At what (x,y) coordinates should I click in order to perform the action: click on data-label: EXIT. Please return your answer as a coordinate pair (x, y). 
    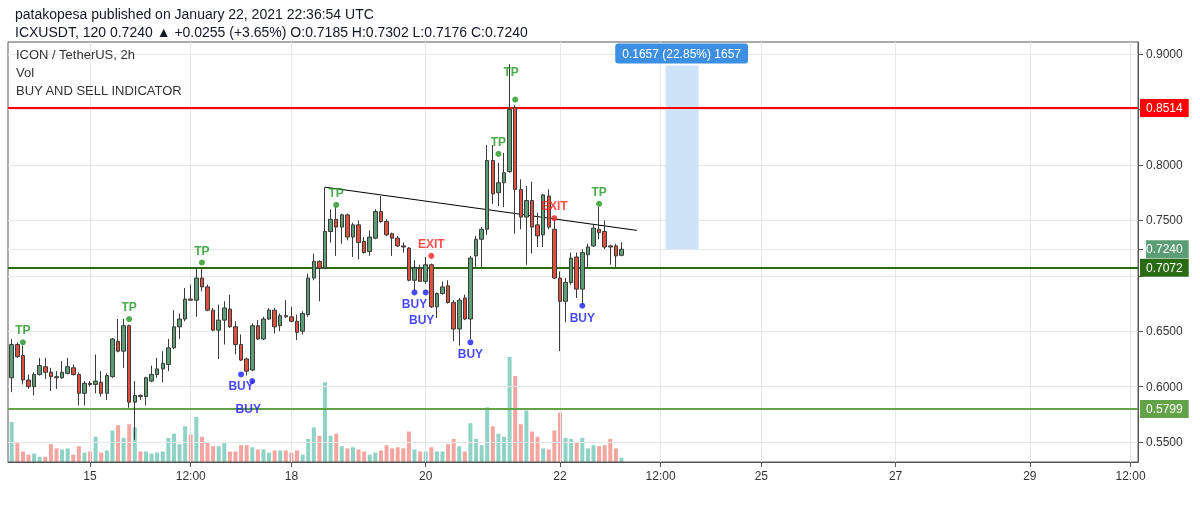
    Looking at the image, I should click on (431, 243).